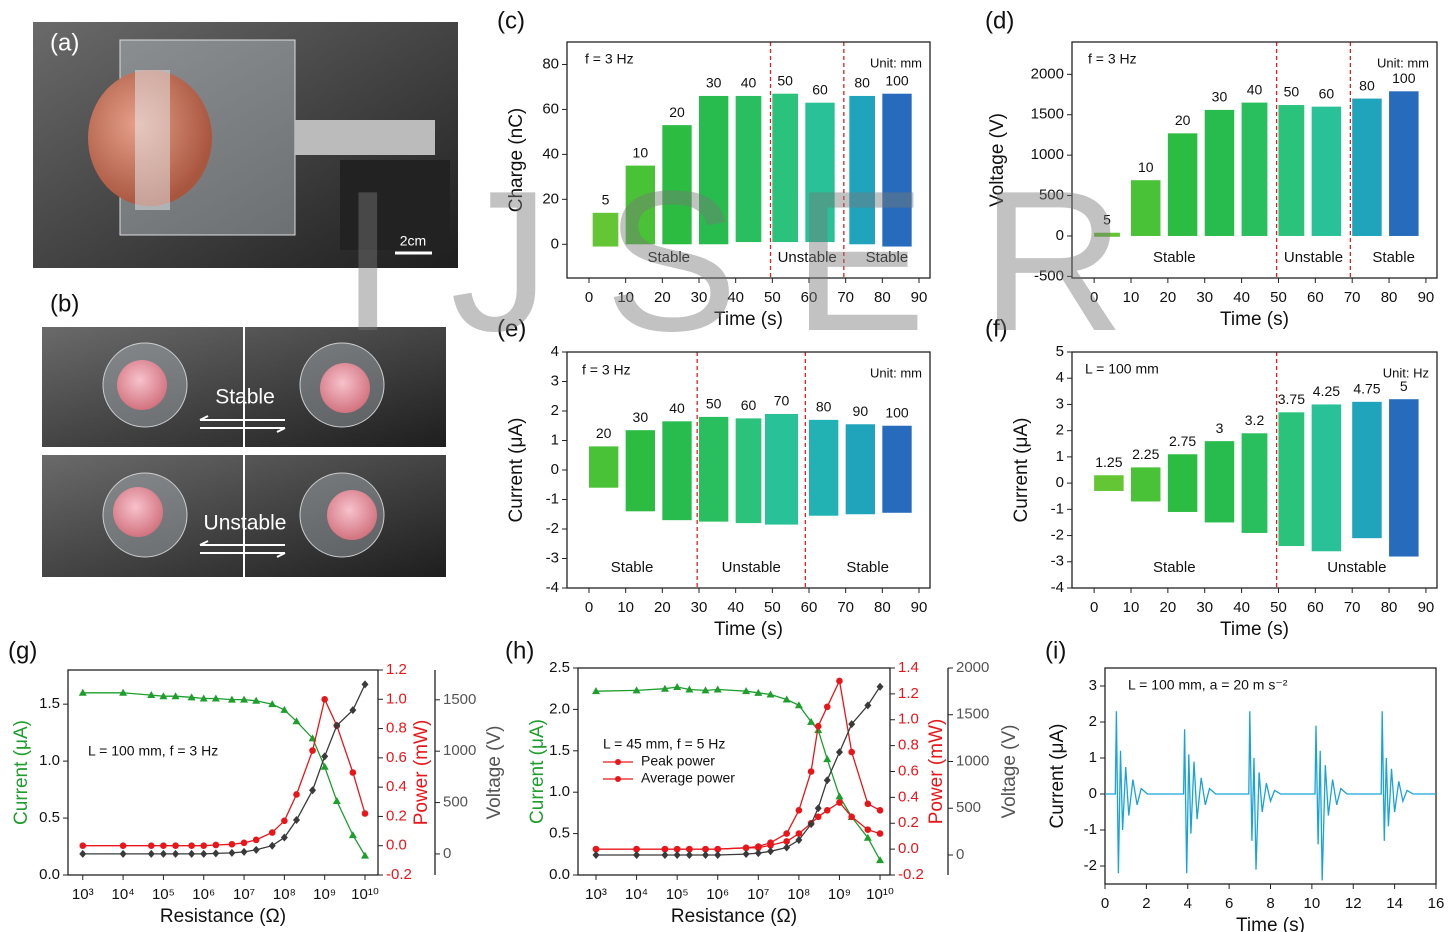 This screenshot has width=1450, height=932. I want to click on unit-label: Unit: Hz, so click(1406, 372).